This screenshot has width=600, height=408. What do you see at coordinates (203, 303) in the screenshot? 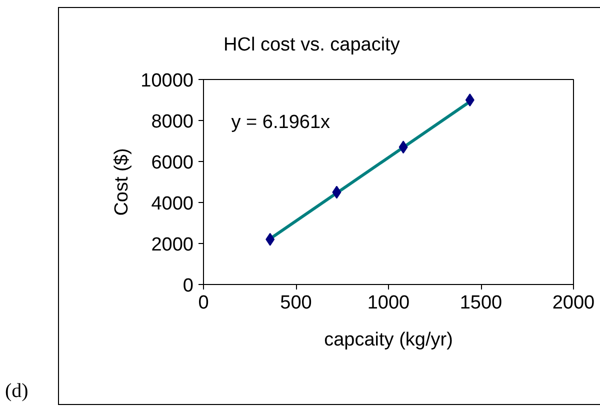
I see `x-tick-label: 0` at bounding box center [203, 303].